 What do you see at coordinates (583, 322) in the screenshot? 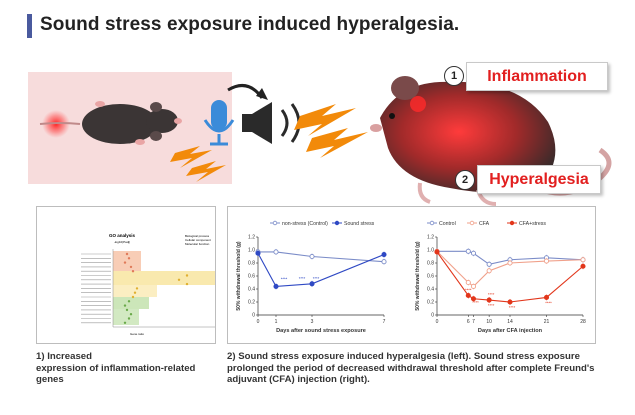
I see `x-tick-label: 28` at bounding box center [583, 322].